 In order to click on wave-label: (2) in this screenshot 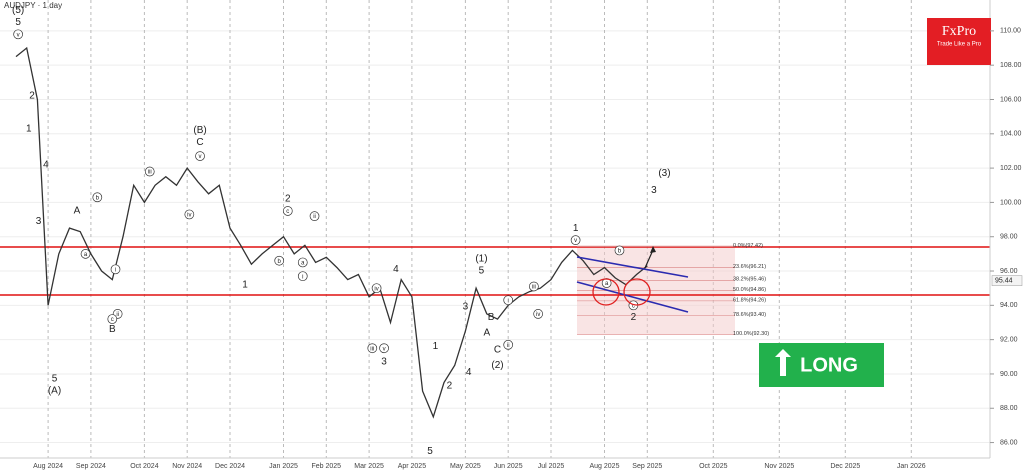, I will do `click(497, 365)`.